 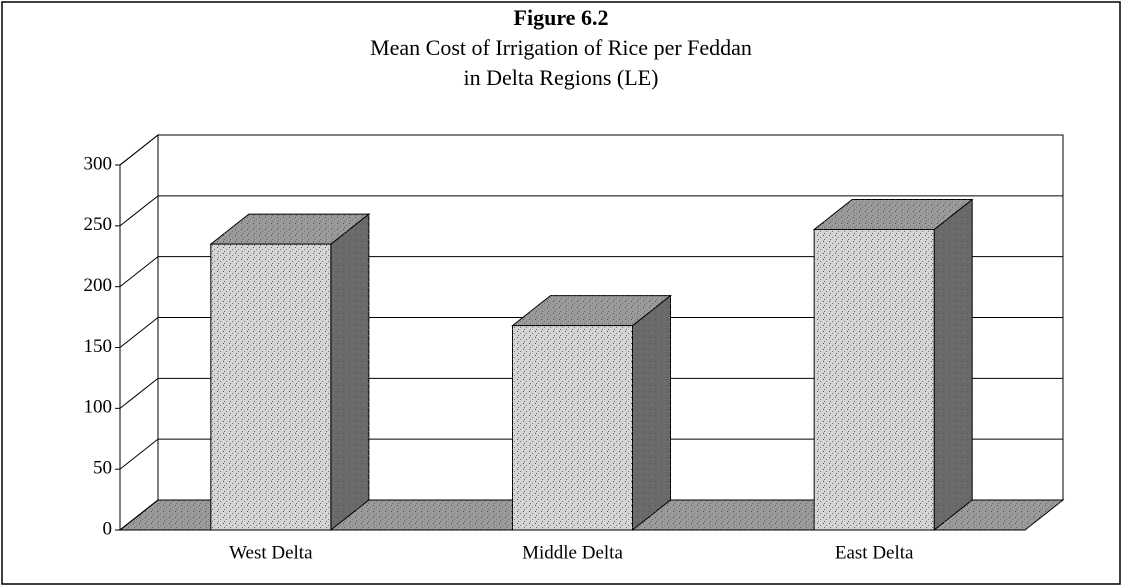 I want to click on y-tick-label: 0, so click(x=108, y=528).